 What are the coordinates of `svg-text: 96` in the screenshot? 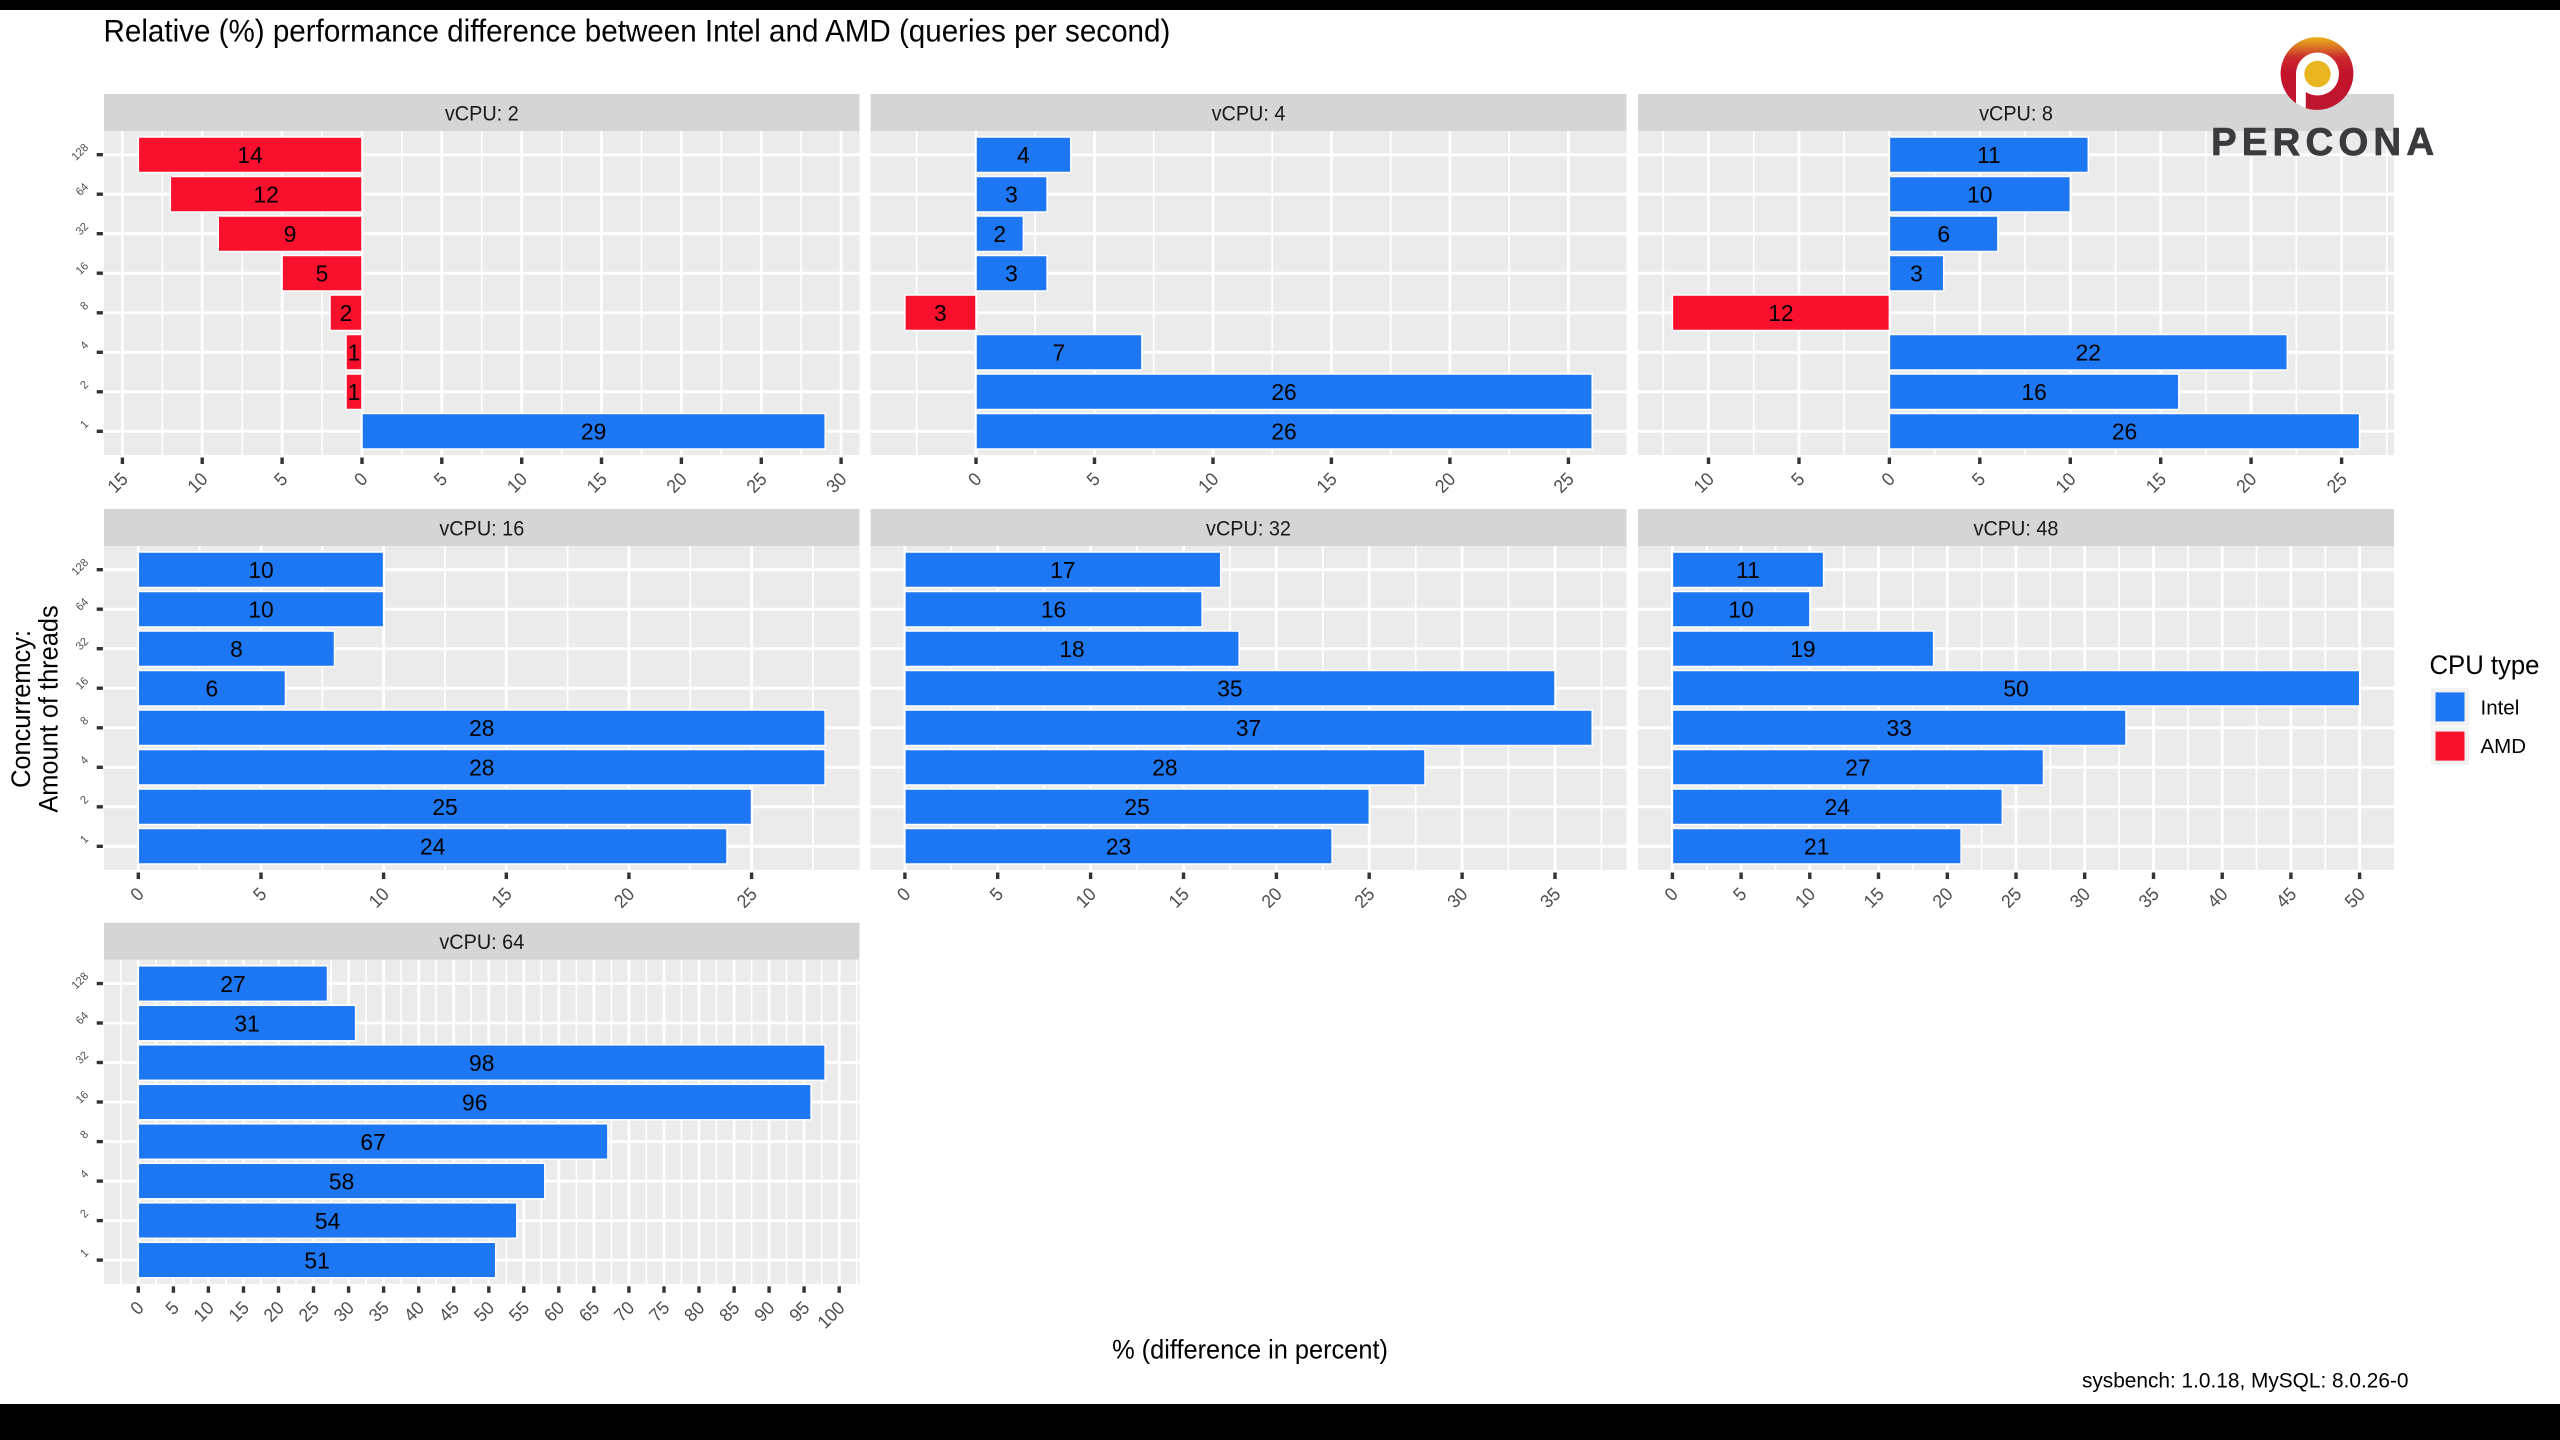 It's located at (474, 1102).